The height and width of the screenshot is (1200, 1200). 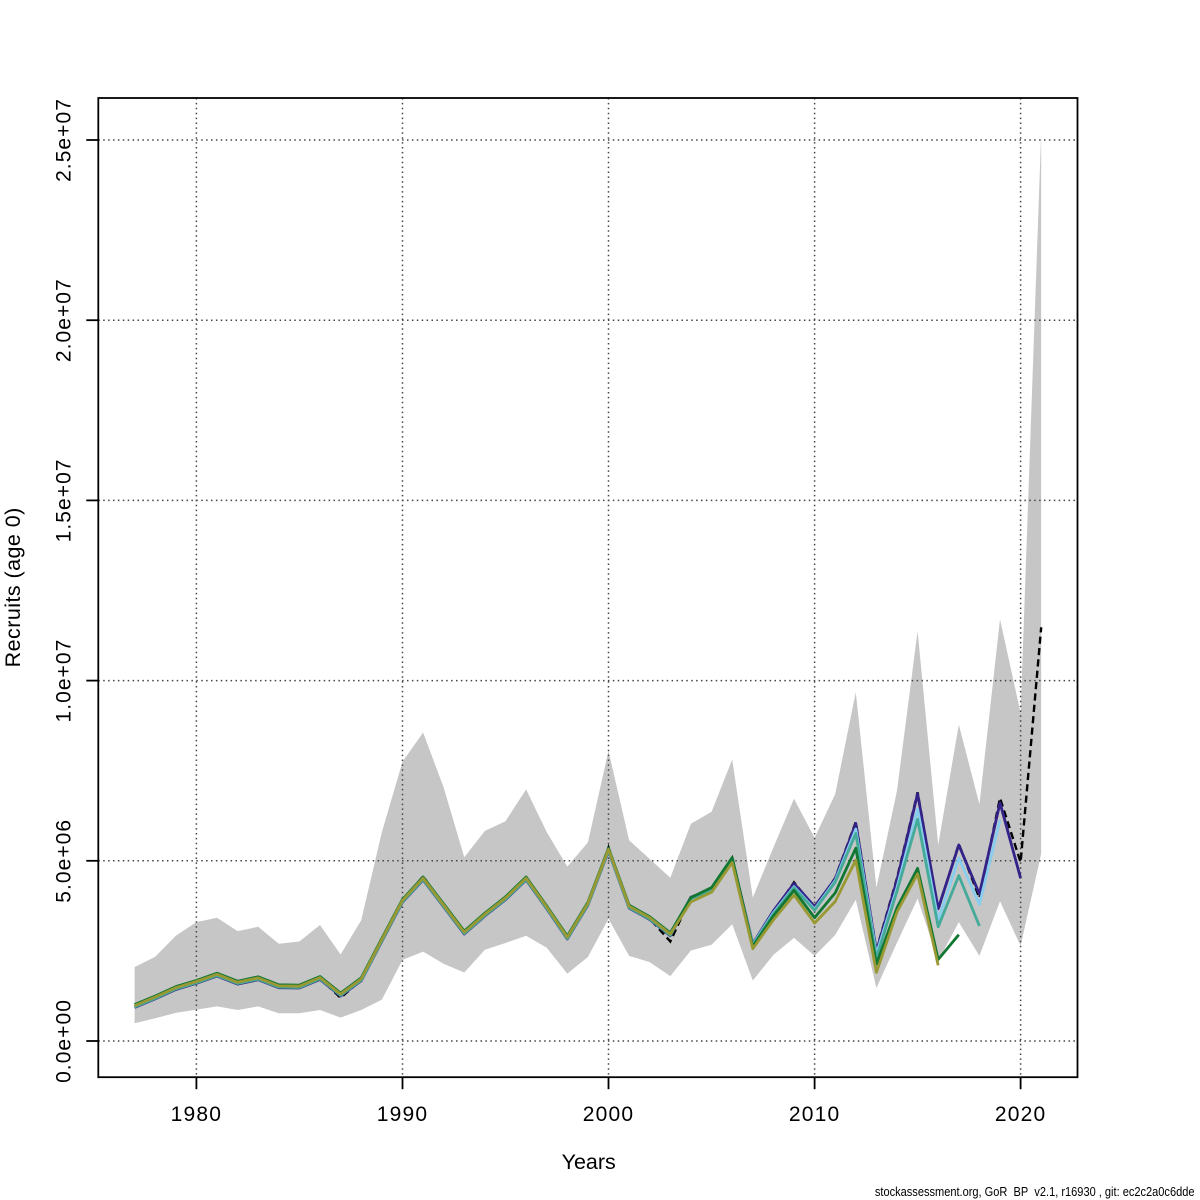 What do you see at coordinates (64, 861) in the screenshot?
I see `svg-text: 5.0e+06` at bounding box center [64, 861].